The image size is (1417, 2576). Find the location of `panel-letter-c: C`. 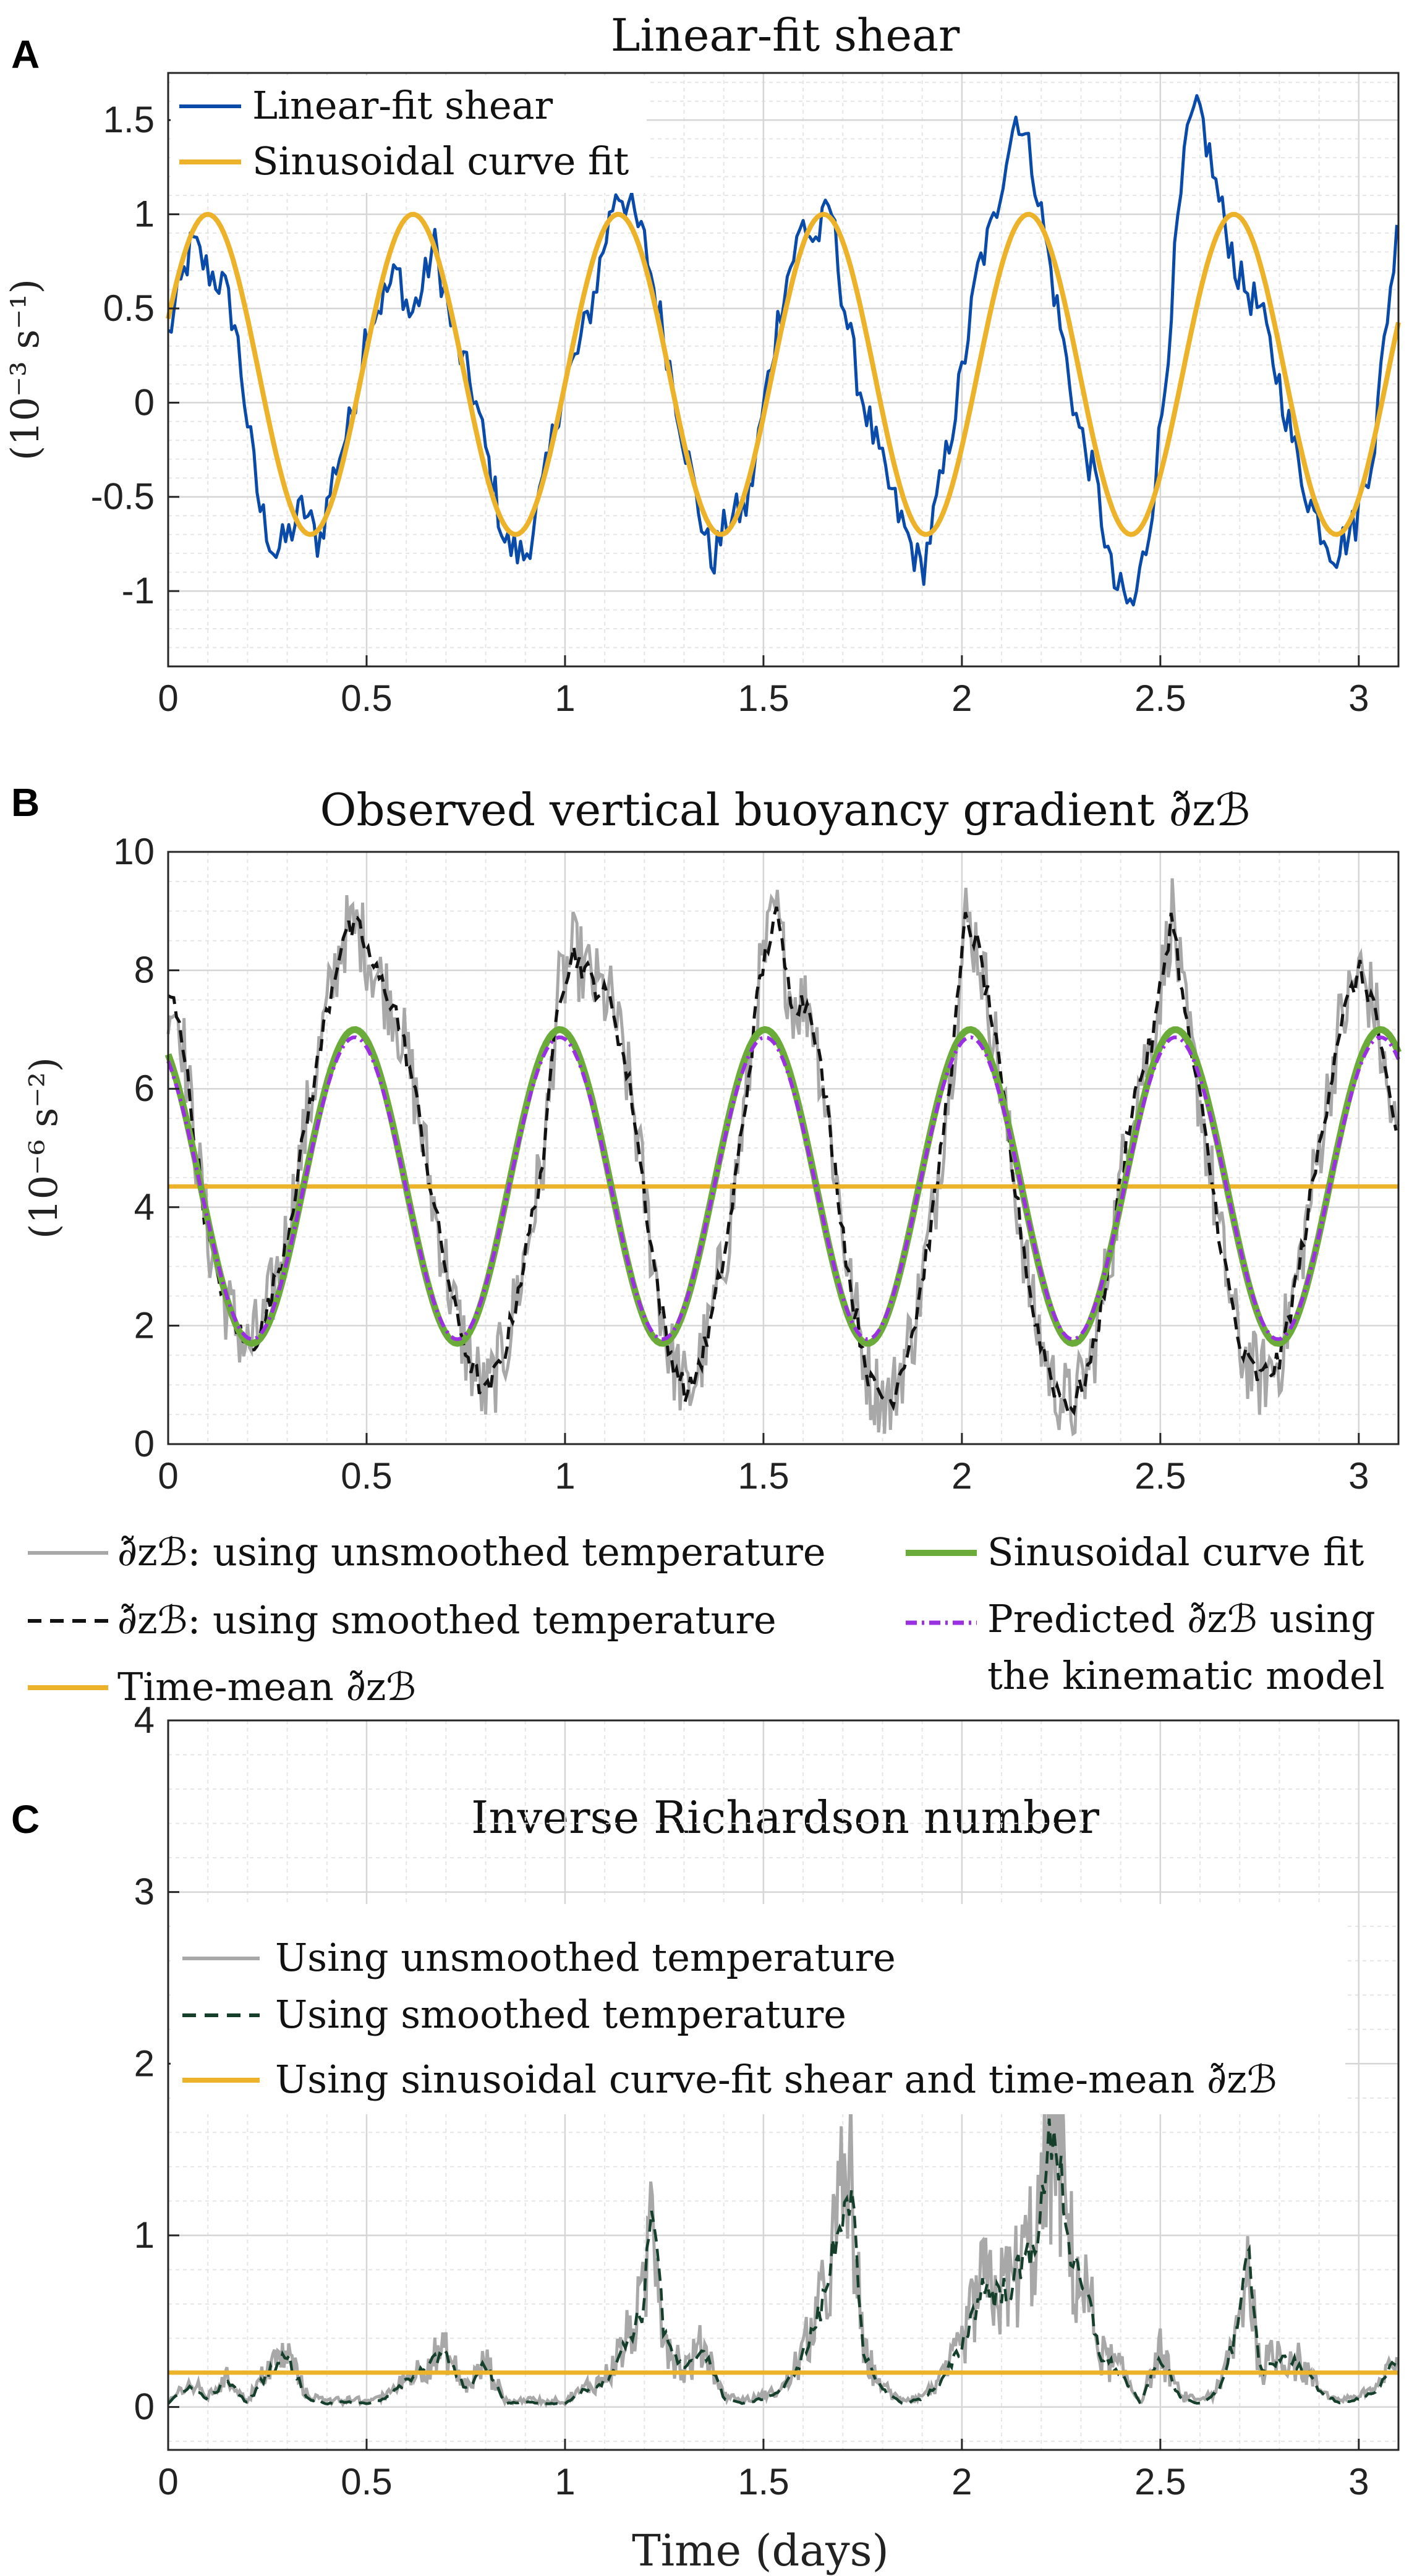

panel-letter-c: C is located at coordinates (26, 1819).